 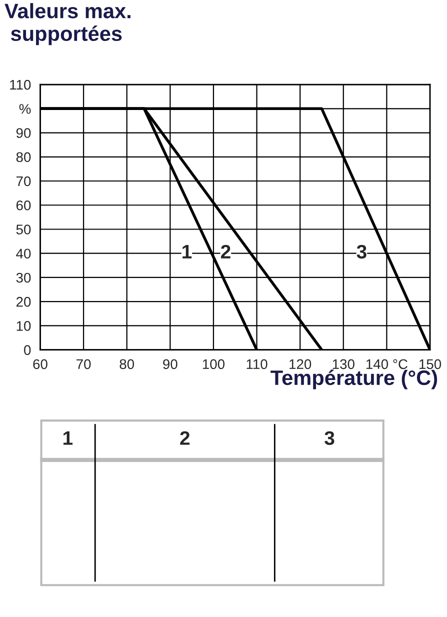 What do you see at coordinates (23, 157) in the screenshot?
I see `y-tick-label: 80` at bounding box center [23, 157].